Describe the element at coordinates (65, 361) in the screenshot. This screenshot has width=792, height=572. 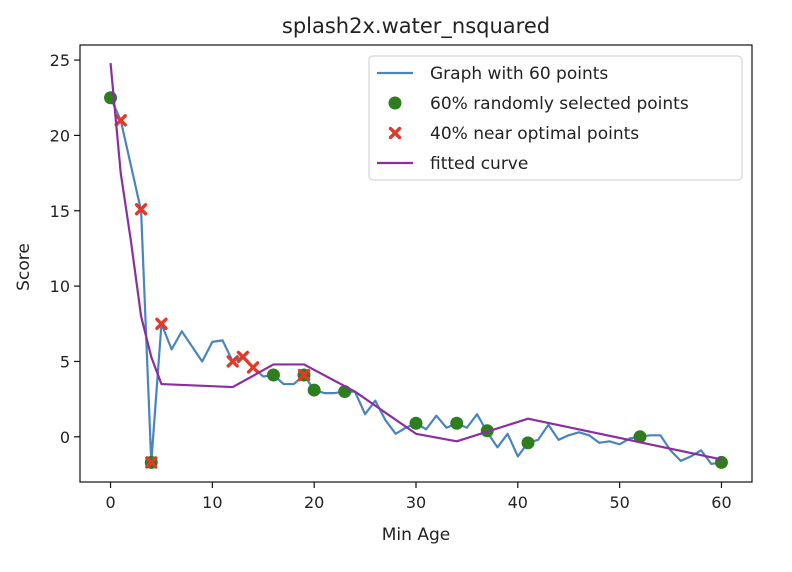
I see `y-tick-label: 5` at that location.